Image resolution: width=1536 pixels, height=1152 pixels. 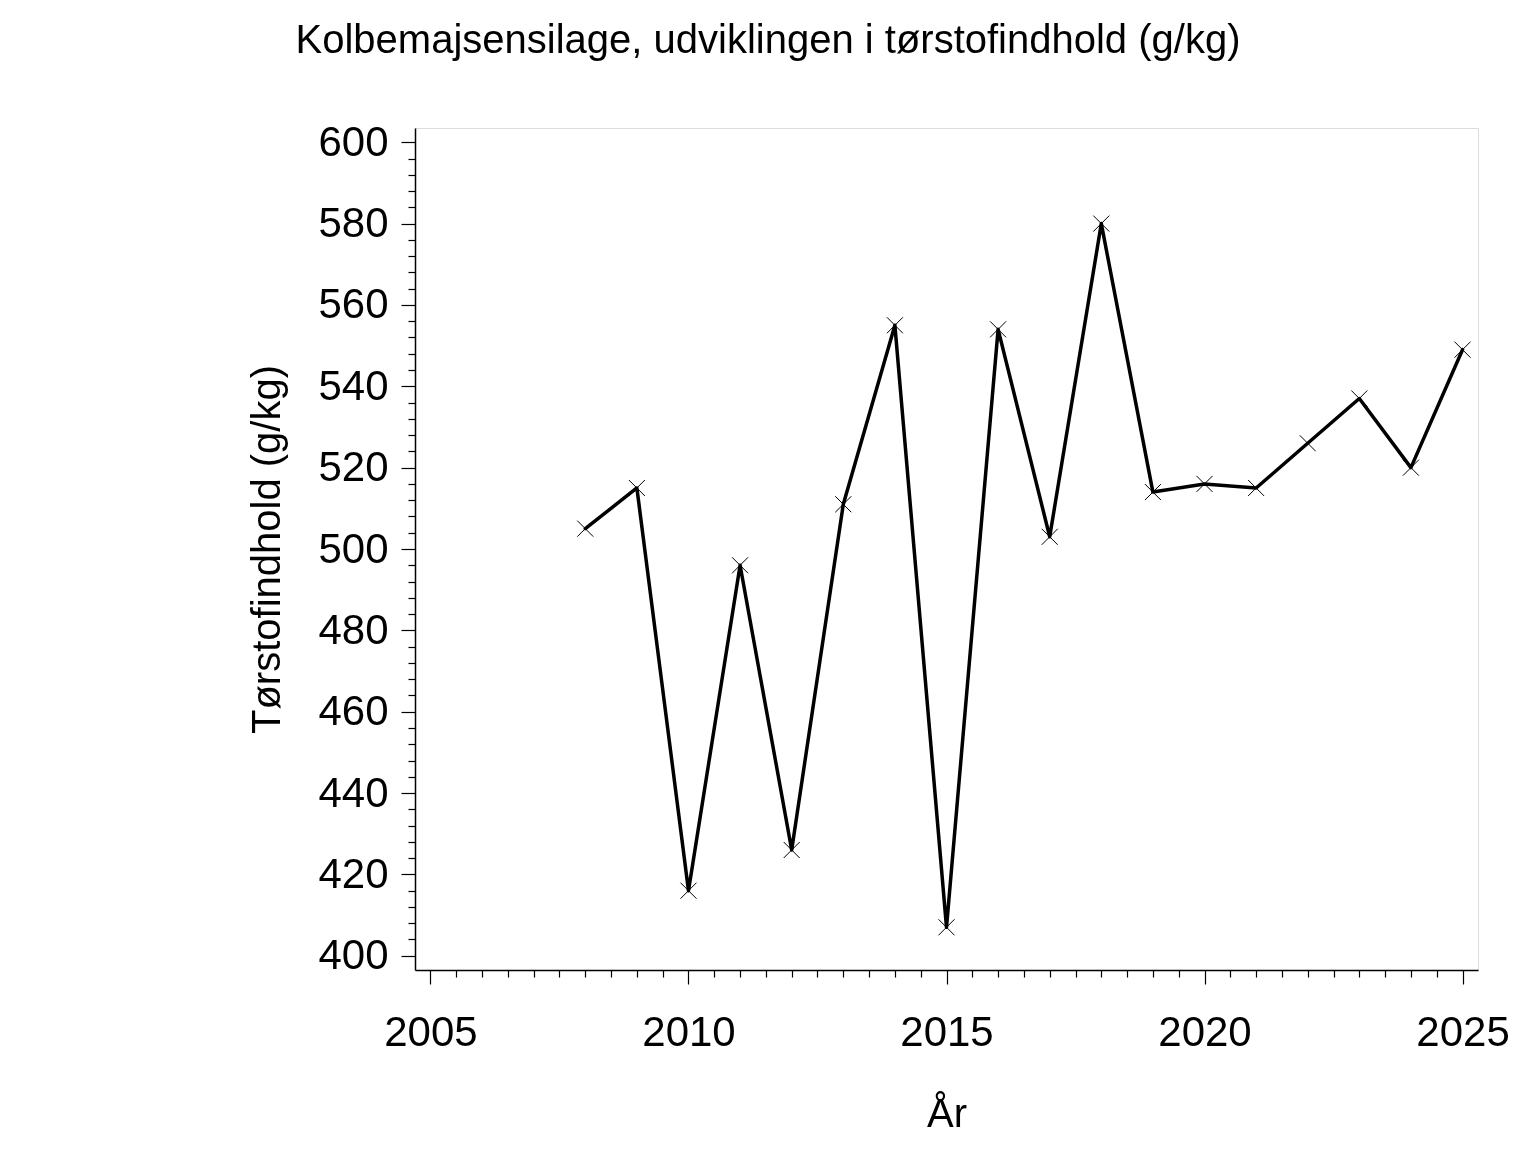 What do you see at coordinates (353, 385) in the screenshot?
I see `y-tick-label: 540` at bounding box center [353, 385].